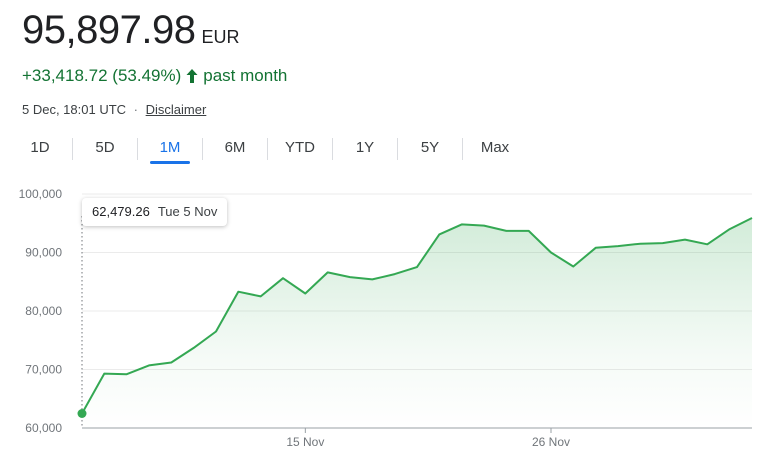 Image resolution: width=768 pixels, height=458 pixels. What do you see at coordinates (43, 253) in the screenshot?
I see `y-tick-label: 90,000` at bounding box center [43, 253].